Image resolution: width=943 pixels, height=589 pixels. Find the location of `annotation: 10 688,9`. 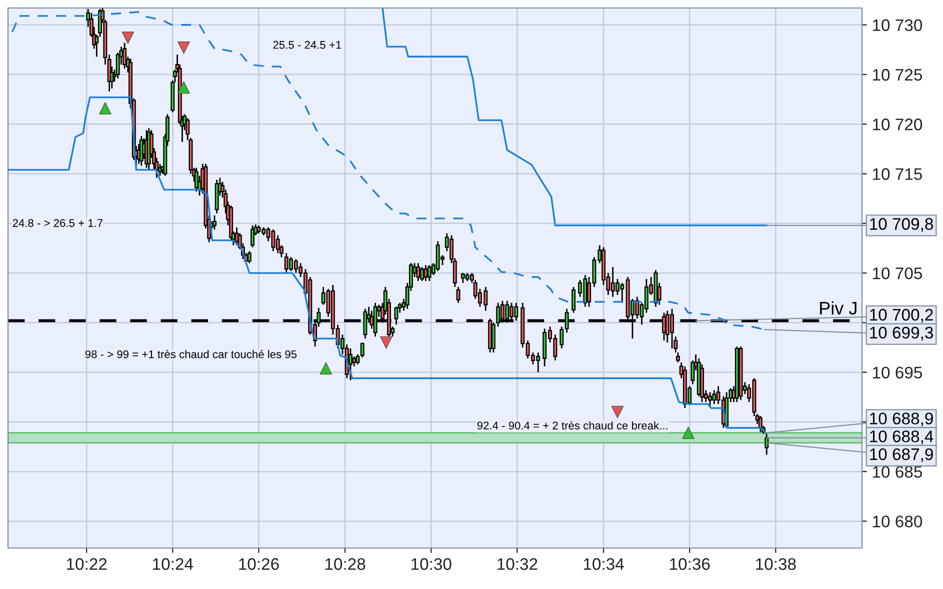

annotation: 10 688,9 is located at coordinates (901, 419).